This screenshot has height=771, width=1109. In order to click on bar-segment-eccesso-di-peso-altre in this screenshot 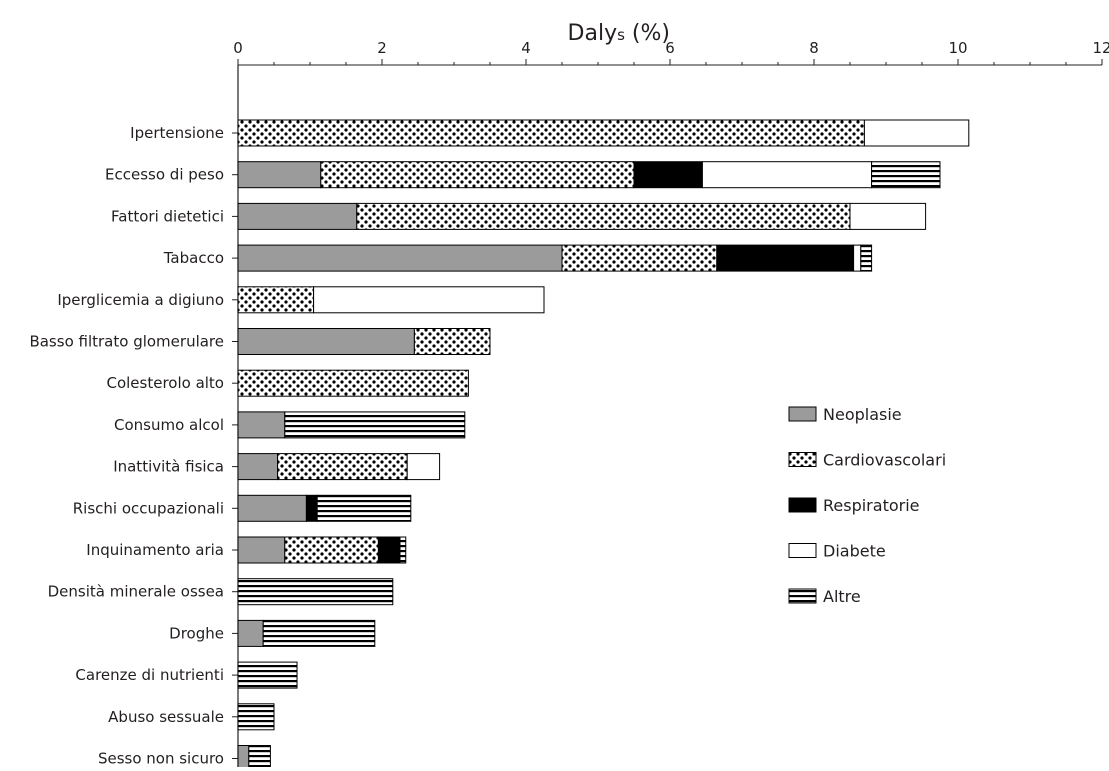, I will do `click(906, 175)`.